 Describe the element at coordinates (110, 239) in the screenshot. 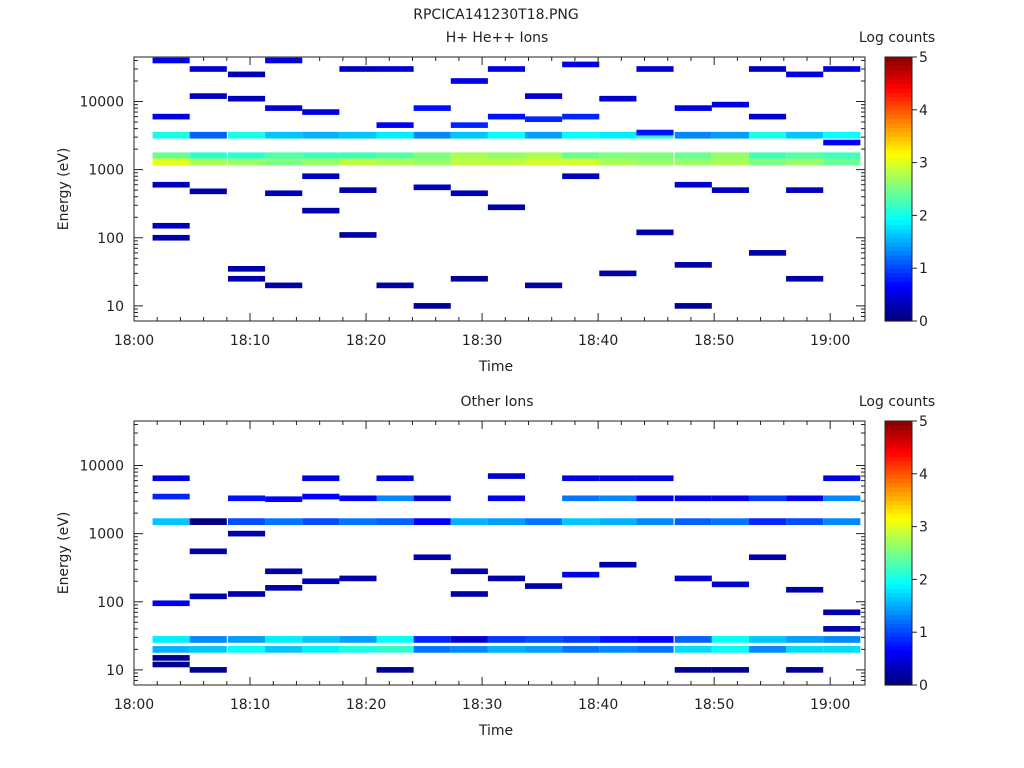

I see `y-tick-label: 100` at that location.